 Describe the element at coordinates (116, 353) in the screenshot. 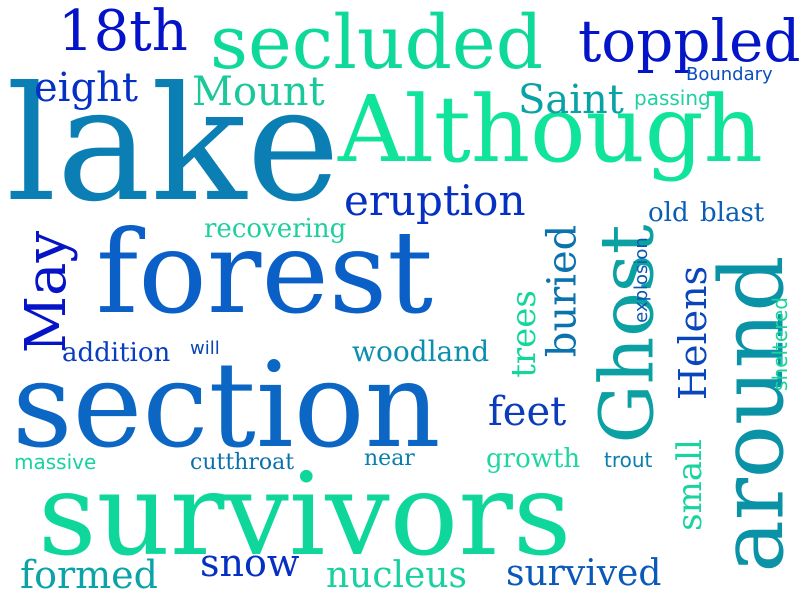

I see `word-addition: addition` at that location.